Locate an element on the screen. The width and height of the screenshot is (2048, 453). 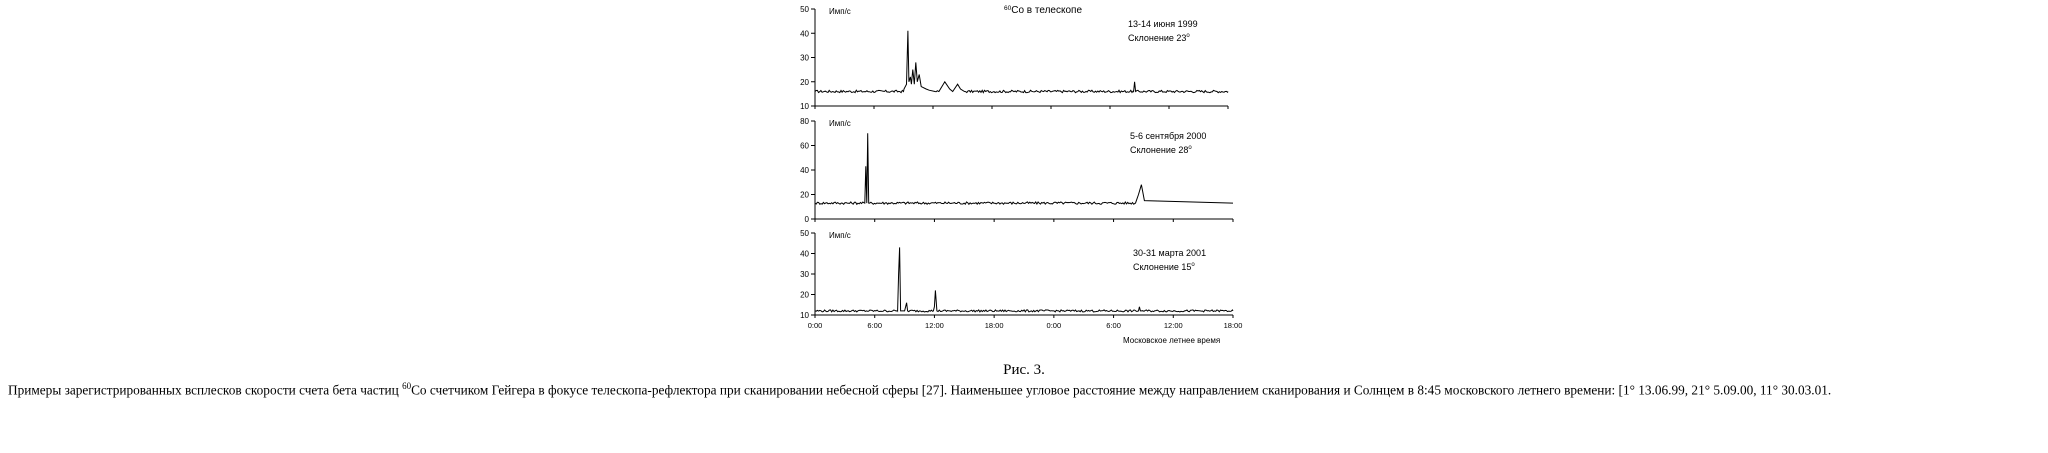
figure-caption-sup: 60 is located at coordinates (407, 386).